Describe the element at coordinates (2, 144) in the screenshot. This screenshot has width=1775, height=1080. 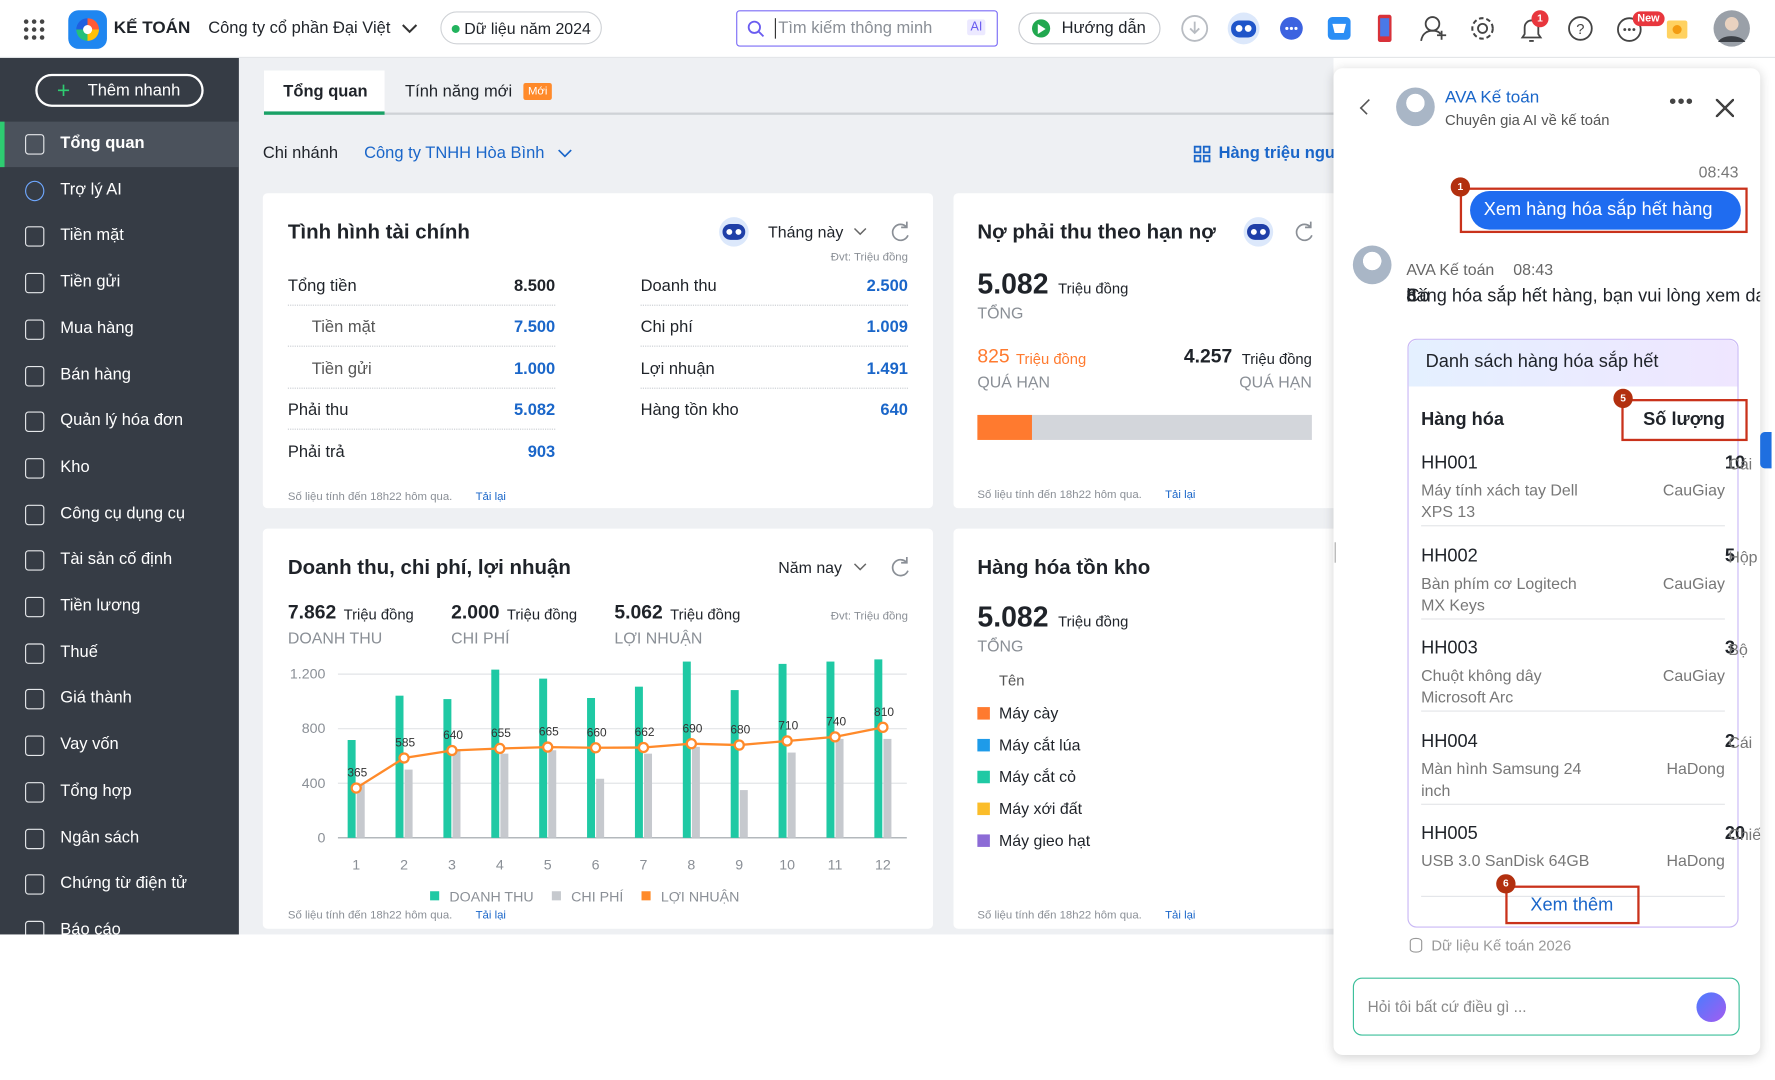
I see `active-indicator` at that location.